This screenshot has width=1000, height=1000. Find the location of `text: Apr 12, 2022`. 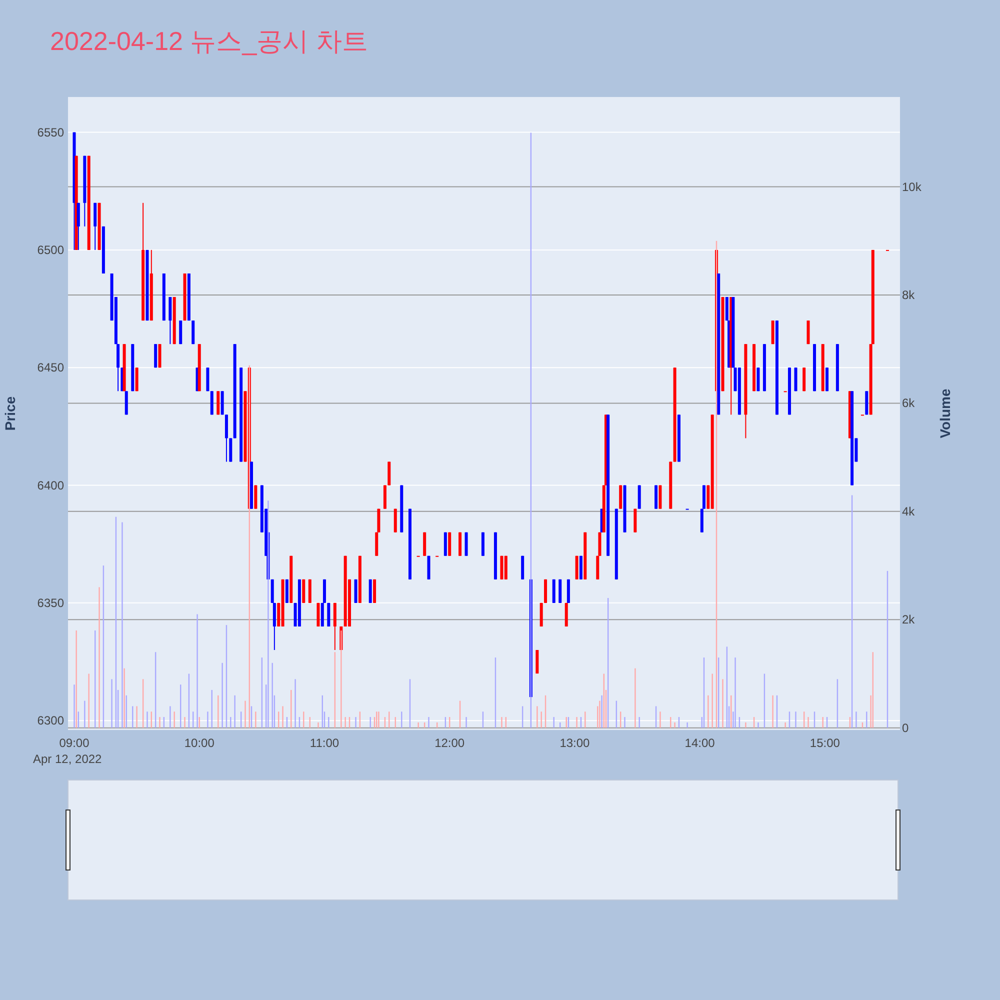

text: Apr 12, 2022 is located at coordinates (67, 759).